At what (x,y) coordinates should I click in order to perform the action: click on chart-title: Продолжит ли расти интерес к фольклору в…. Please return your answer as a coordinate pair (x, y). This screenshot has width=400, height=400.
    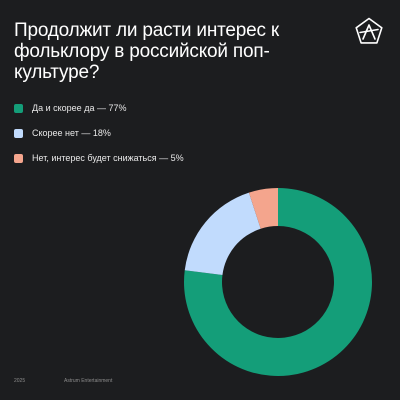
    Looking at the image, I should click on (146, 51).